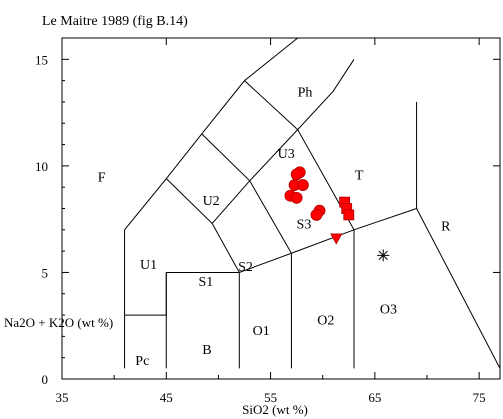 The image size is (503, 419). Describe the element at coordinates (166, 397) in the screenshot. I see `x-tick-label: 45` at that location.